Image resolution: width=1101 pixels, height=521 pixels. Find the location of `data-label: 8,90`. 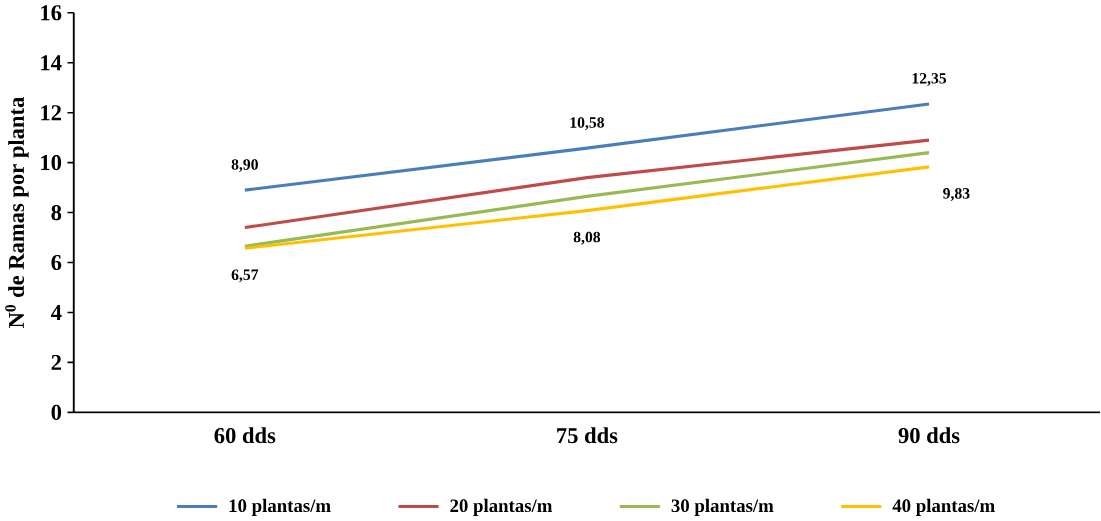

data-label: 8,90 is located at coordinates (244, 166).